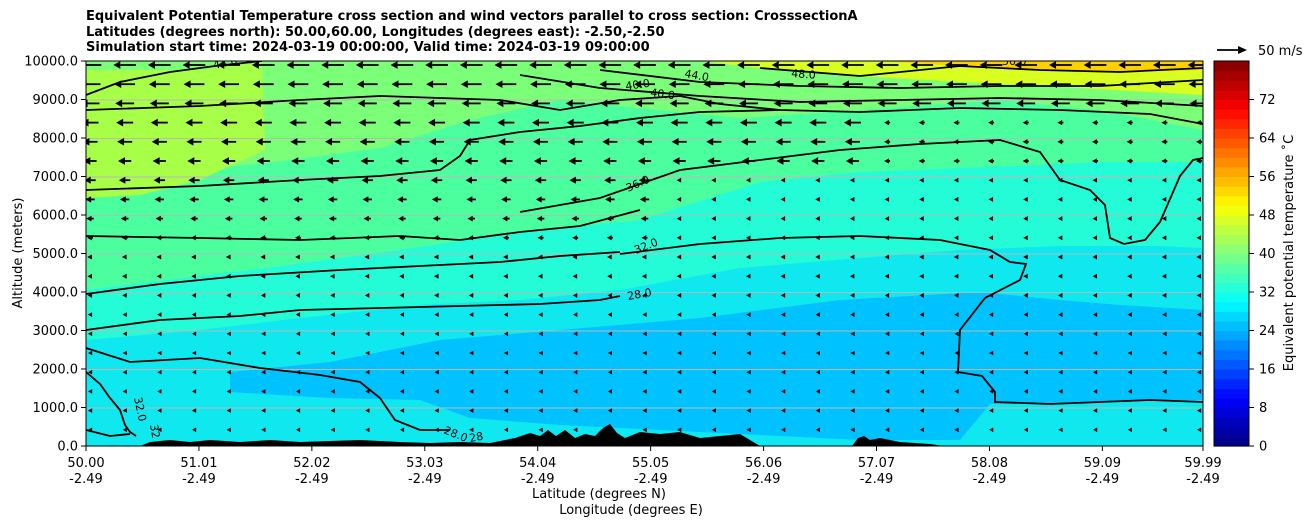 Image resolution: width=1308 pixels, height=526 pixels. I want to click on x-axis-label-2: Longitude (degrees E), so click(631, 510).